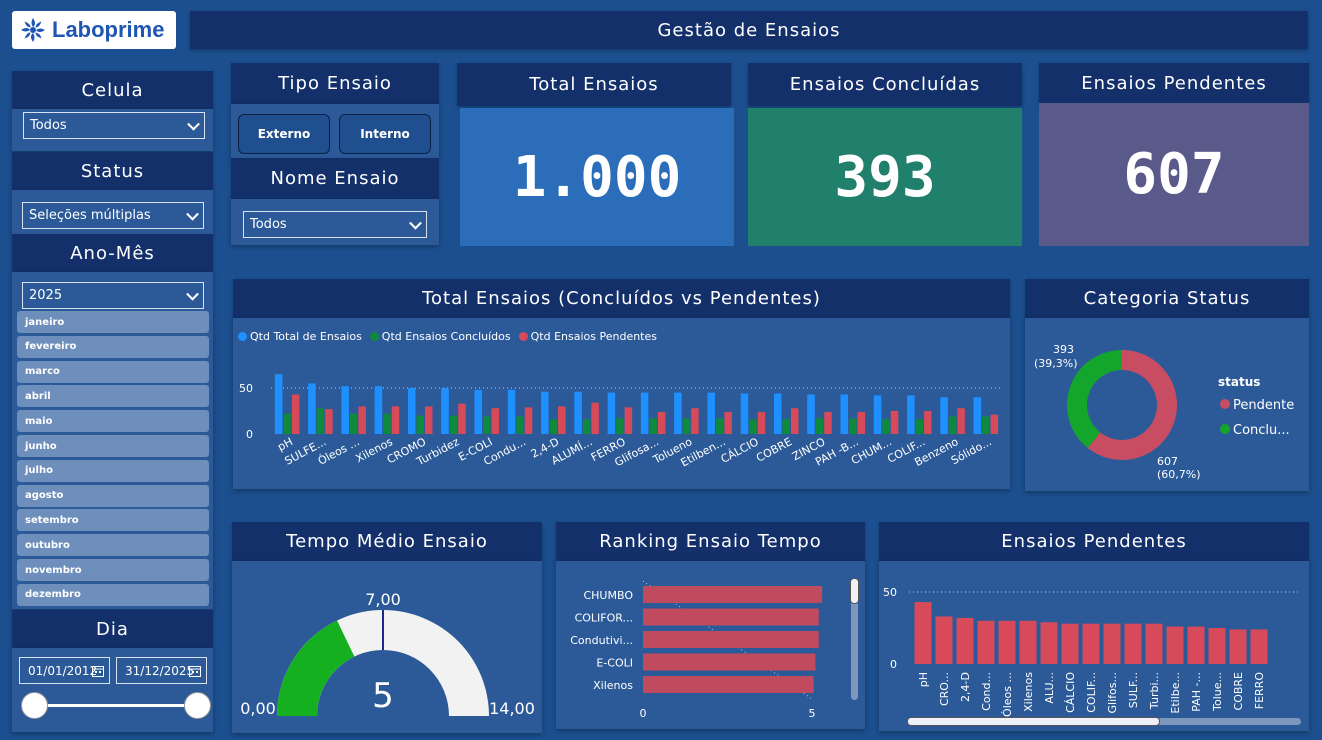  I want to click on ano-mes-dropdown-value: 2025, so click(46, 295).